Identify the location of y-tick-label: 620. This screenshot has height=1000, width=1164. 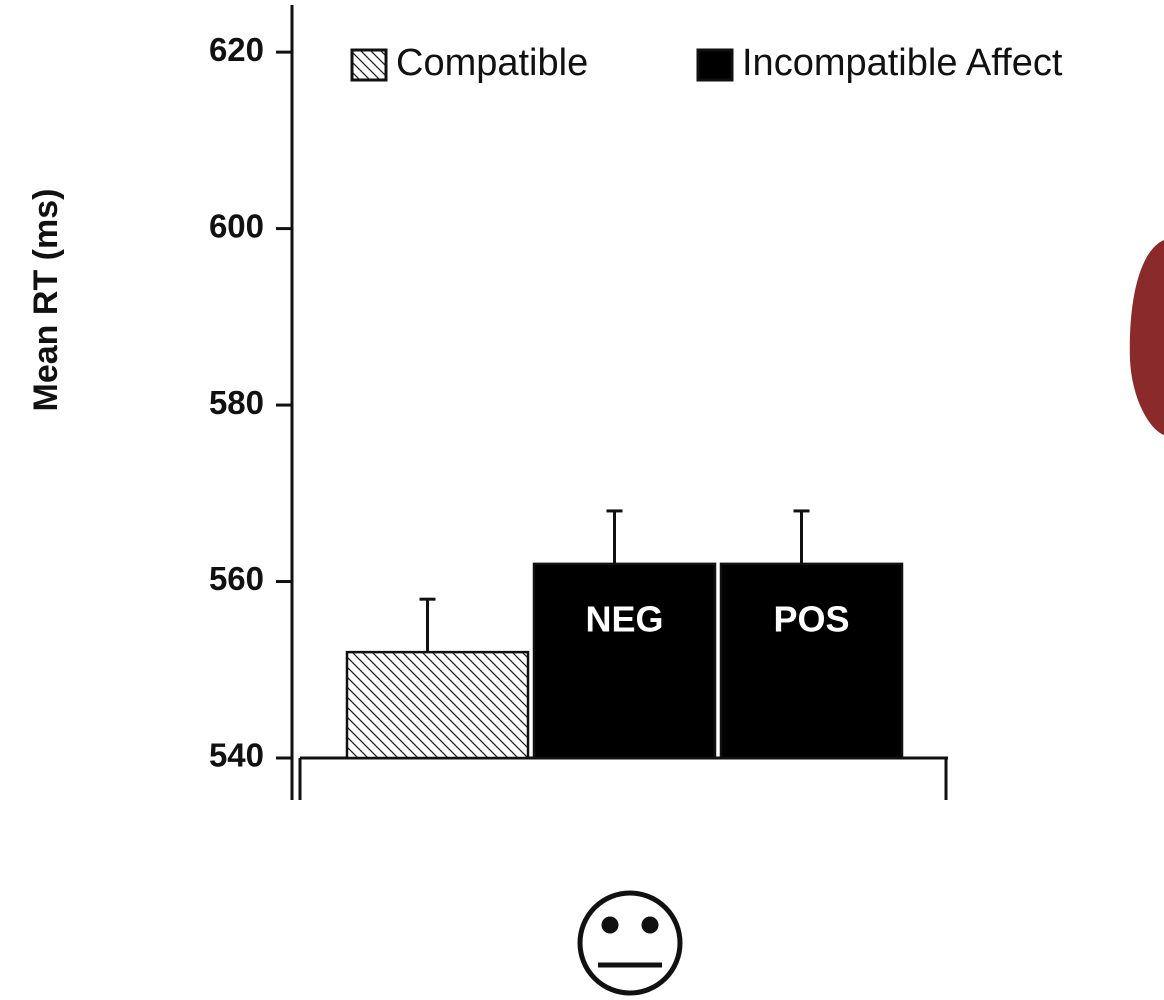
(236, 49).